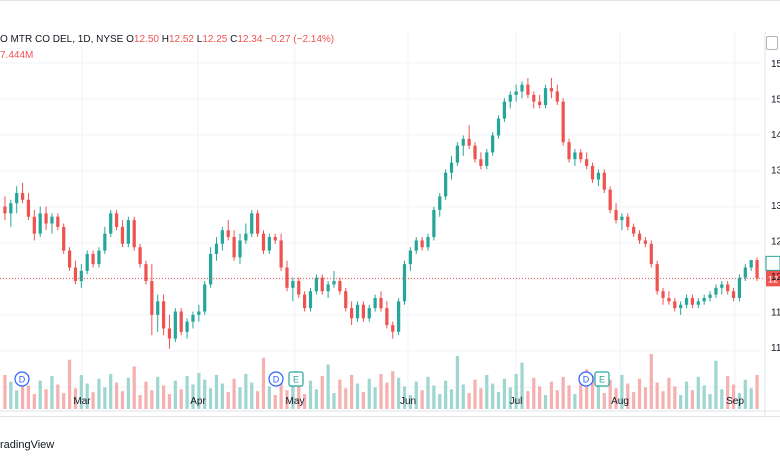 The height and width of the screenshot is (476, 780). I want to click on time-tick-label: Mar, so click(82, 401).